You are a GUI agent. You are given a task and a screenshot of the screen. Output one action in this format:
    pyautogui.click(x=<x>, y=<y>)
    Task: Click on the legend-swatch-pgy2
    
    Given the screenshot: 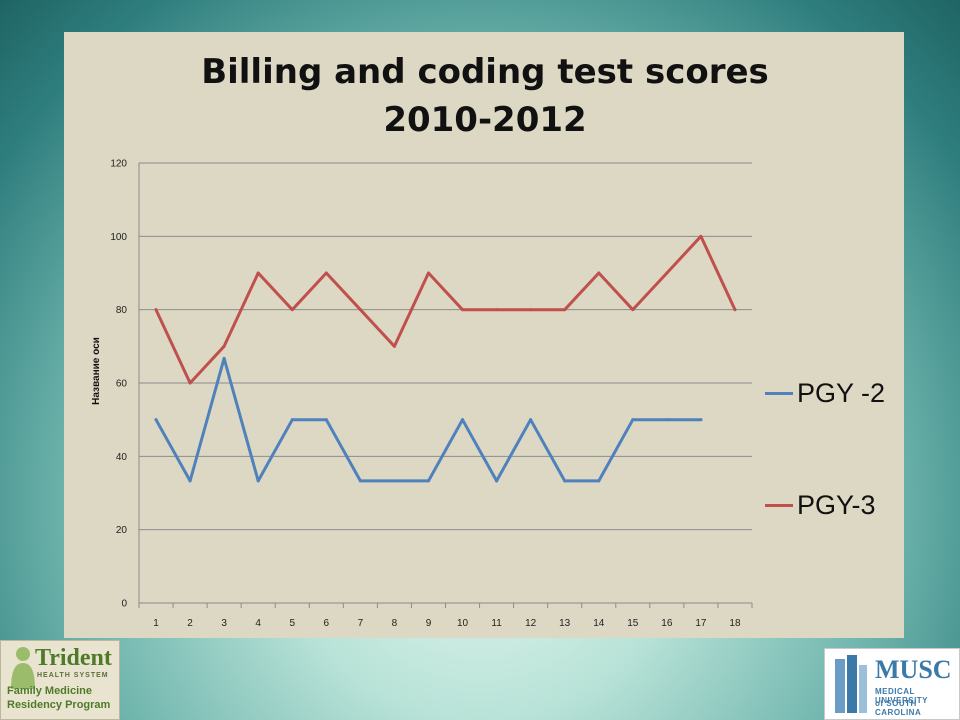 What is the action you would take?
    pyautogui.click(x=779, y=393)
    